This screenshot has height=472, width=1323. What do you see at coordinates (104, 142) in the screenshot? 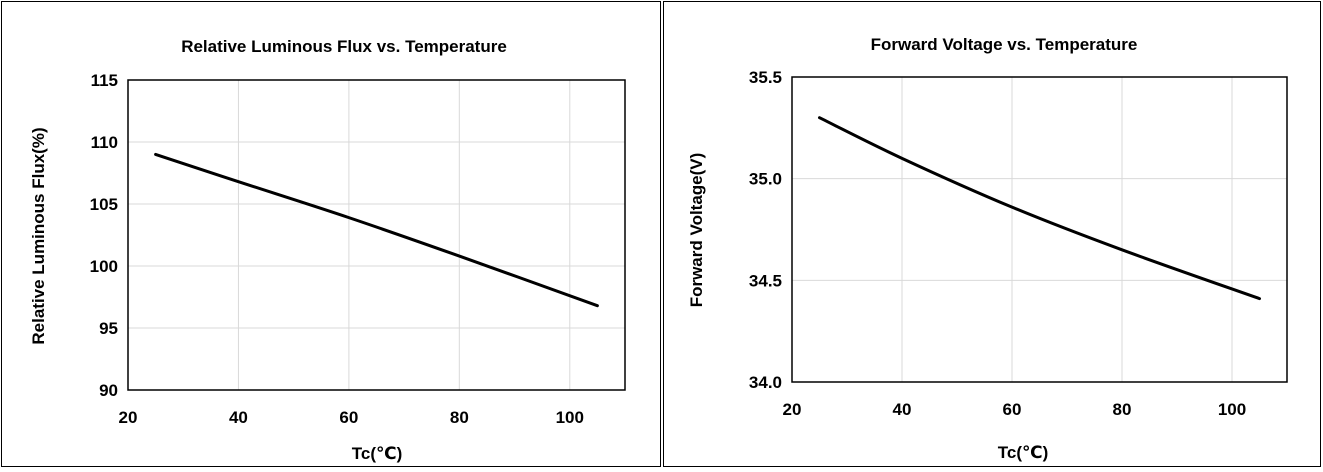
I see `y-tick-label: 110` at bounding box center [104, 142].